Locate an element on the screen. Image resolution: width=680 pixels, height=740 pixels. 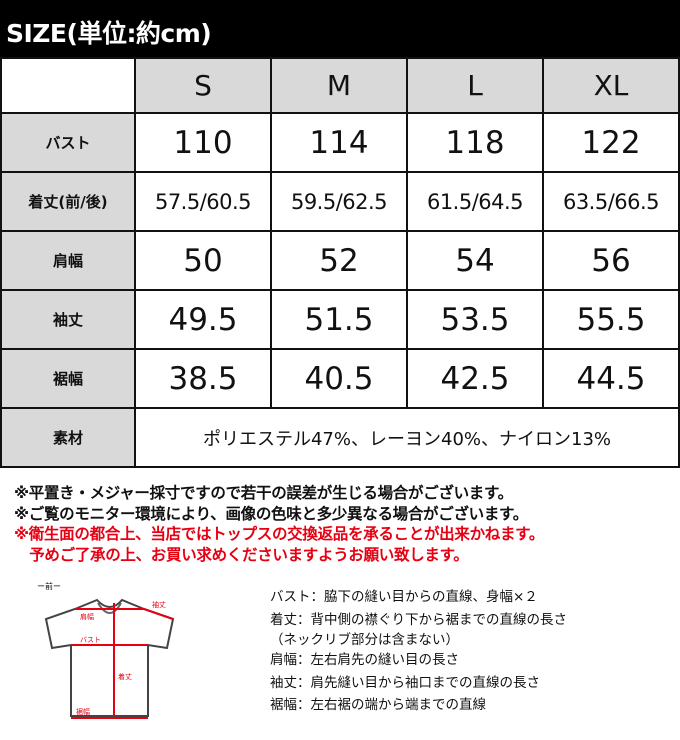
cell: 63.5/66.5 is located at coordinates (611, 201).